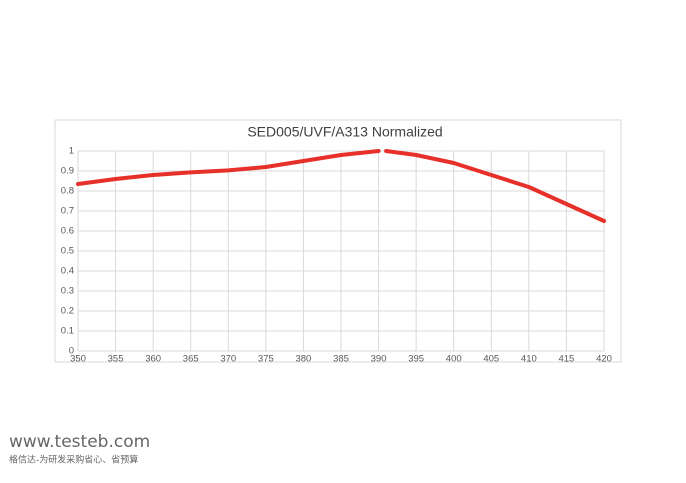  Describe the element at coordinates (266, 359) in the screenshot. I see `x-tick-label: 375` at that location.